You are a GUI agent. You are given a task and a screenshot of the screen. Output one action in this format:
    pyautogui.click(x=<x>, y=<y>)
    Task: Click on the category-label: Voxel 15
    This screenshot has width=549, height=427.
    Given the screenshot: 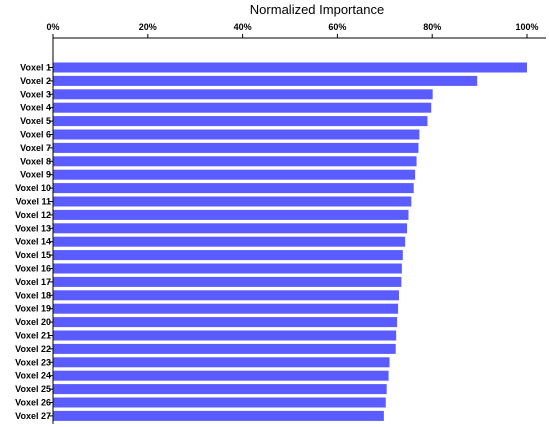 What is the action you would take?
    pyautogui.click(x=33, y=255)
    